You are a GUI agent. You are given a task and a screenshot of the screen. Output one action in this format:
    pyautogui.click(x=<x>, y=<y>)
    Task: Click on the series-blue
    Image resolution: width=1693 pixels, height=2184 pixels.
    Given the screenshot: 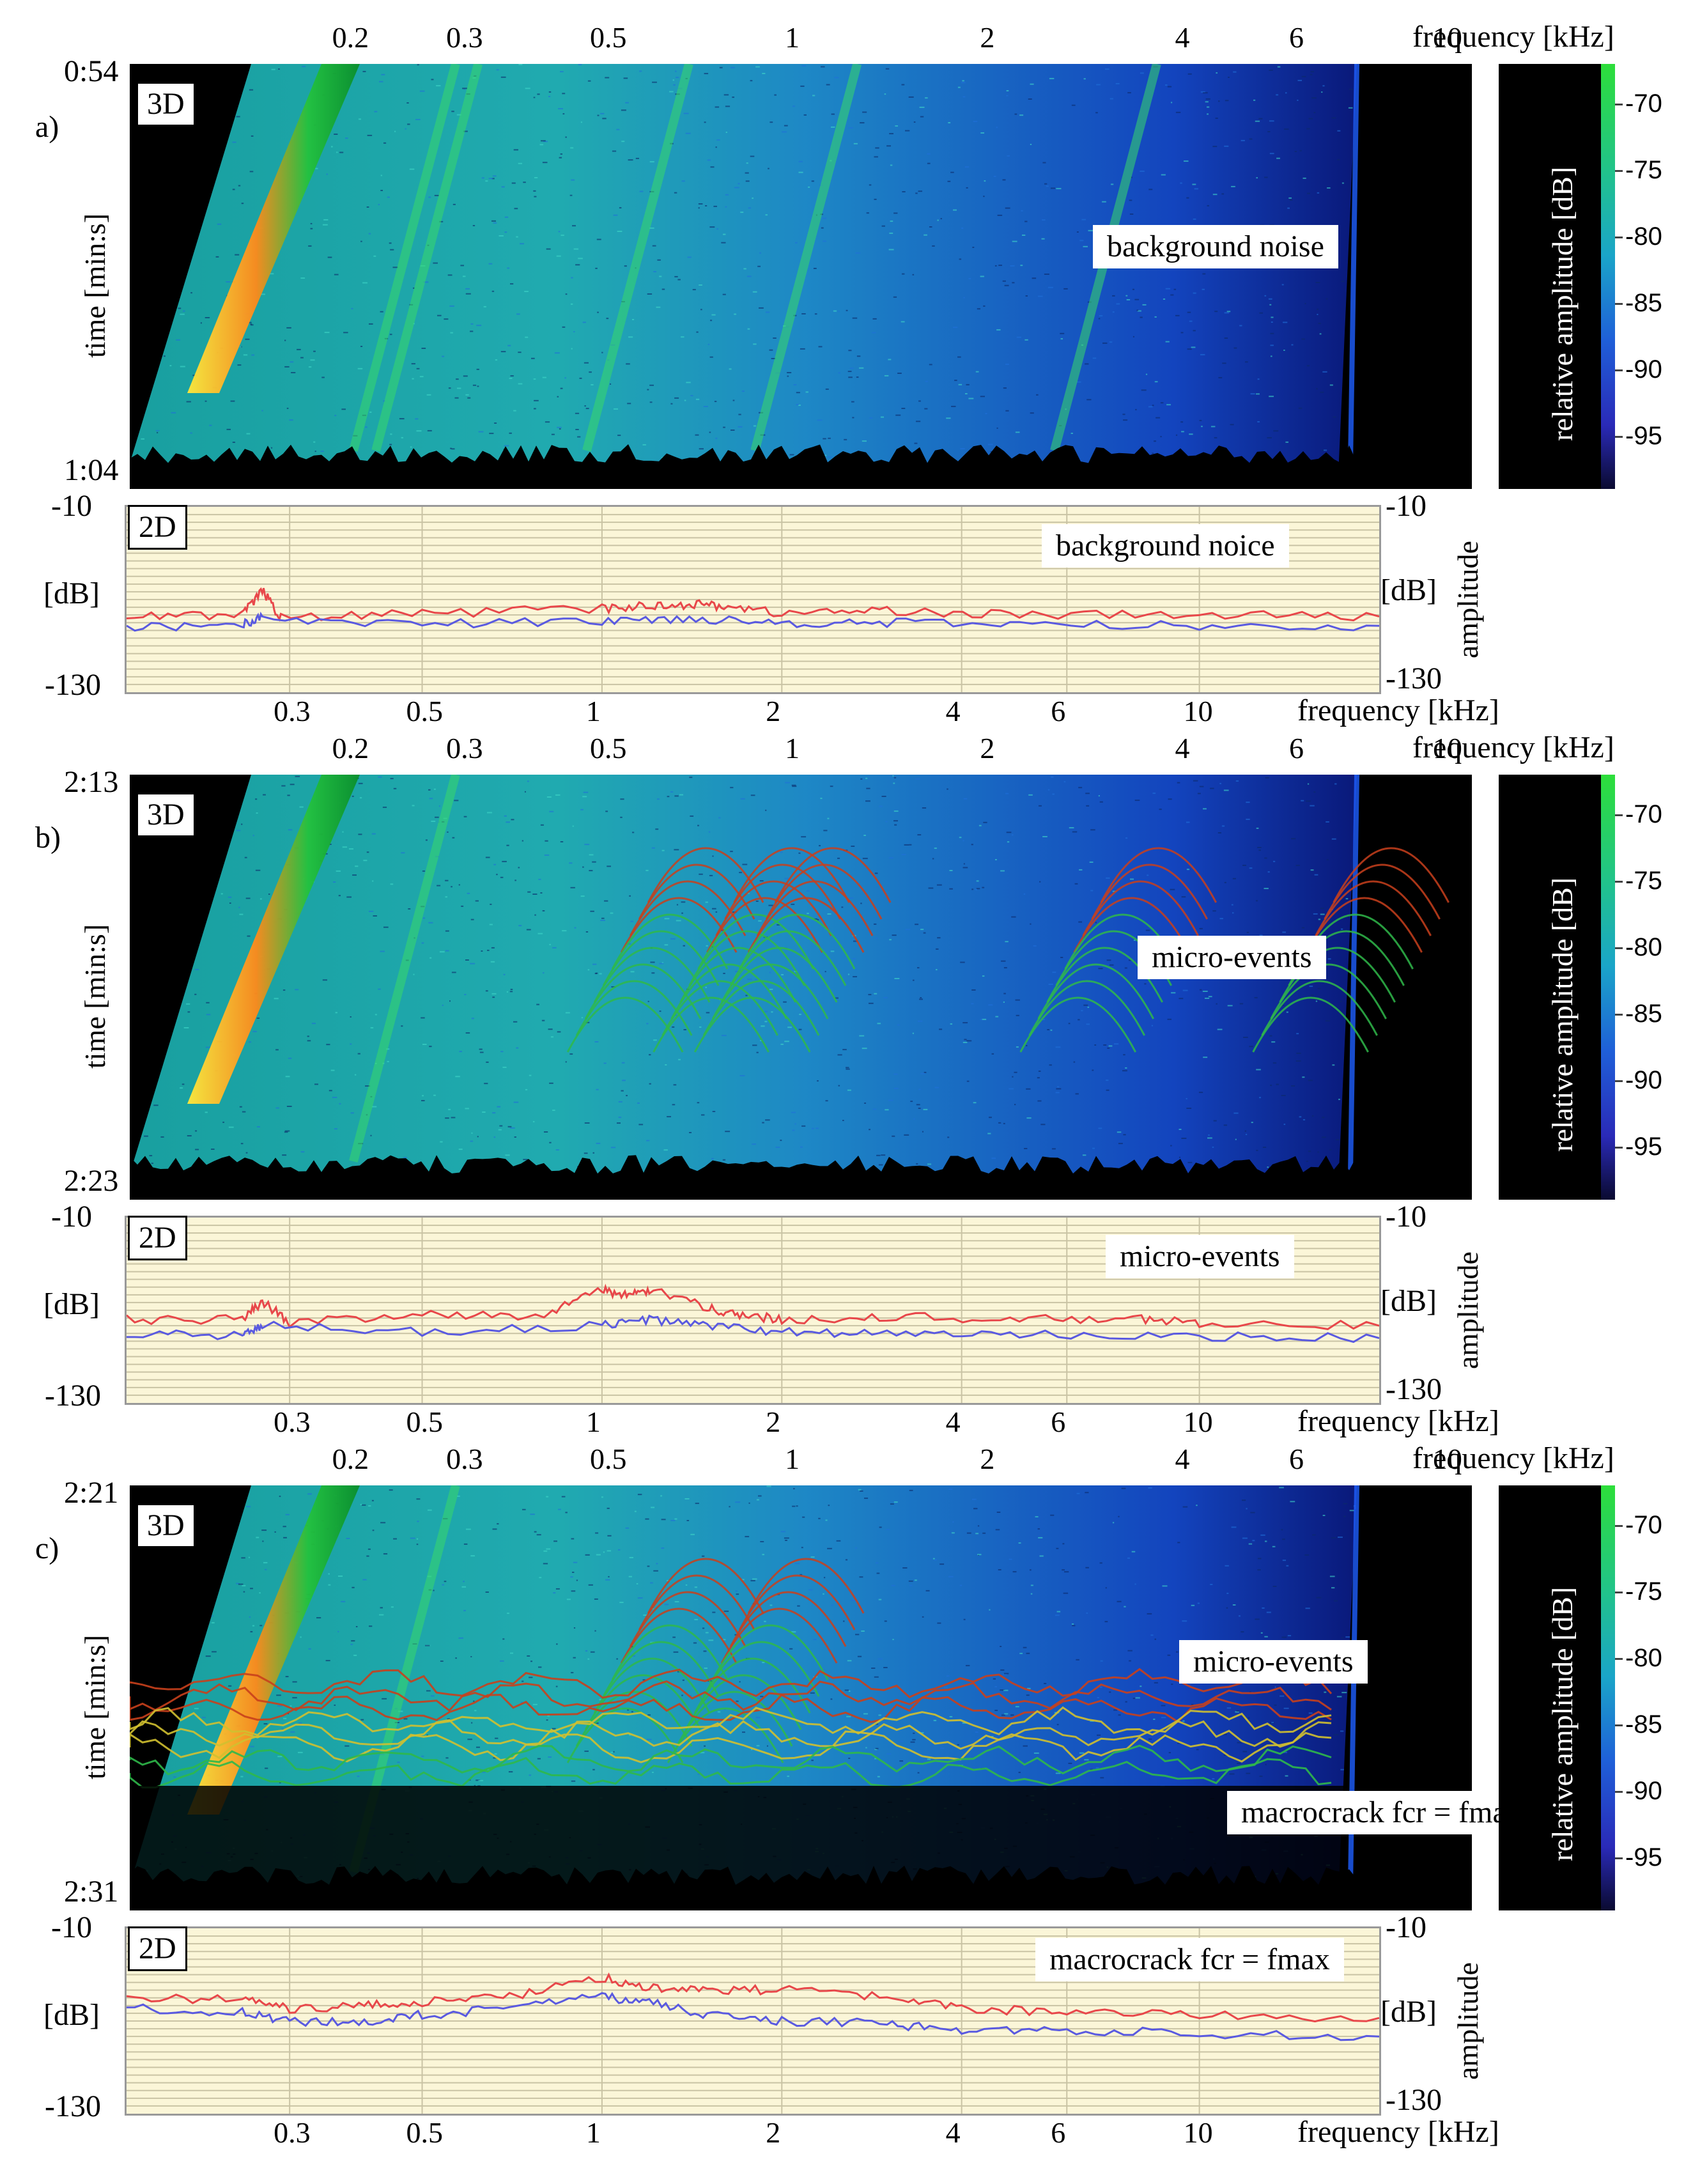 What is the action you would take?
    pyautogui.click(x=753, y=1329)
    